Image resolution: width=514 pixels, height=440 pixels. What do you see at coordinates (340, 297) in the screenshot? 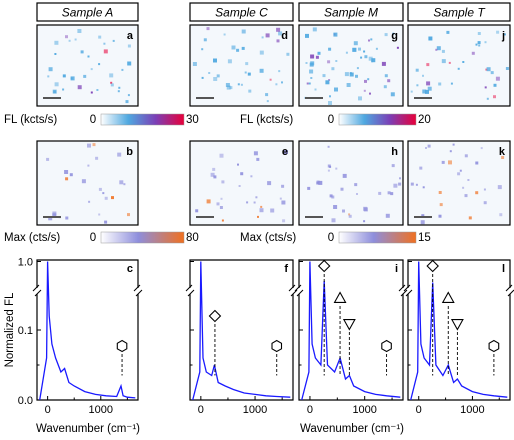
I see `marker-triangle-up` at bounding box center [340, 297].